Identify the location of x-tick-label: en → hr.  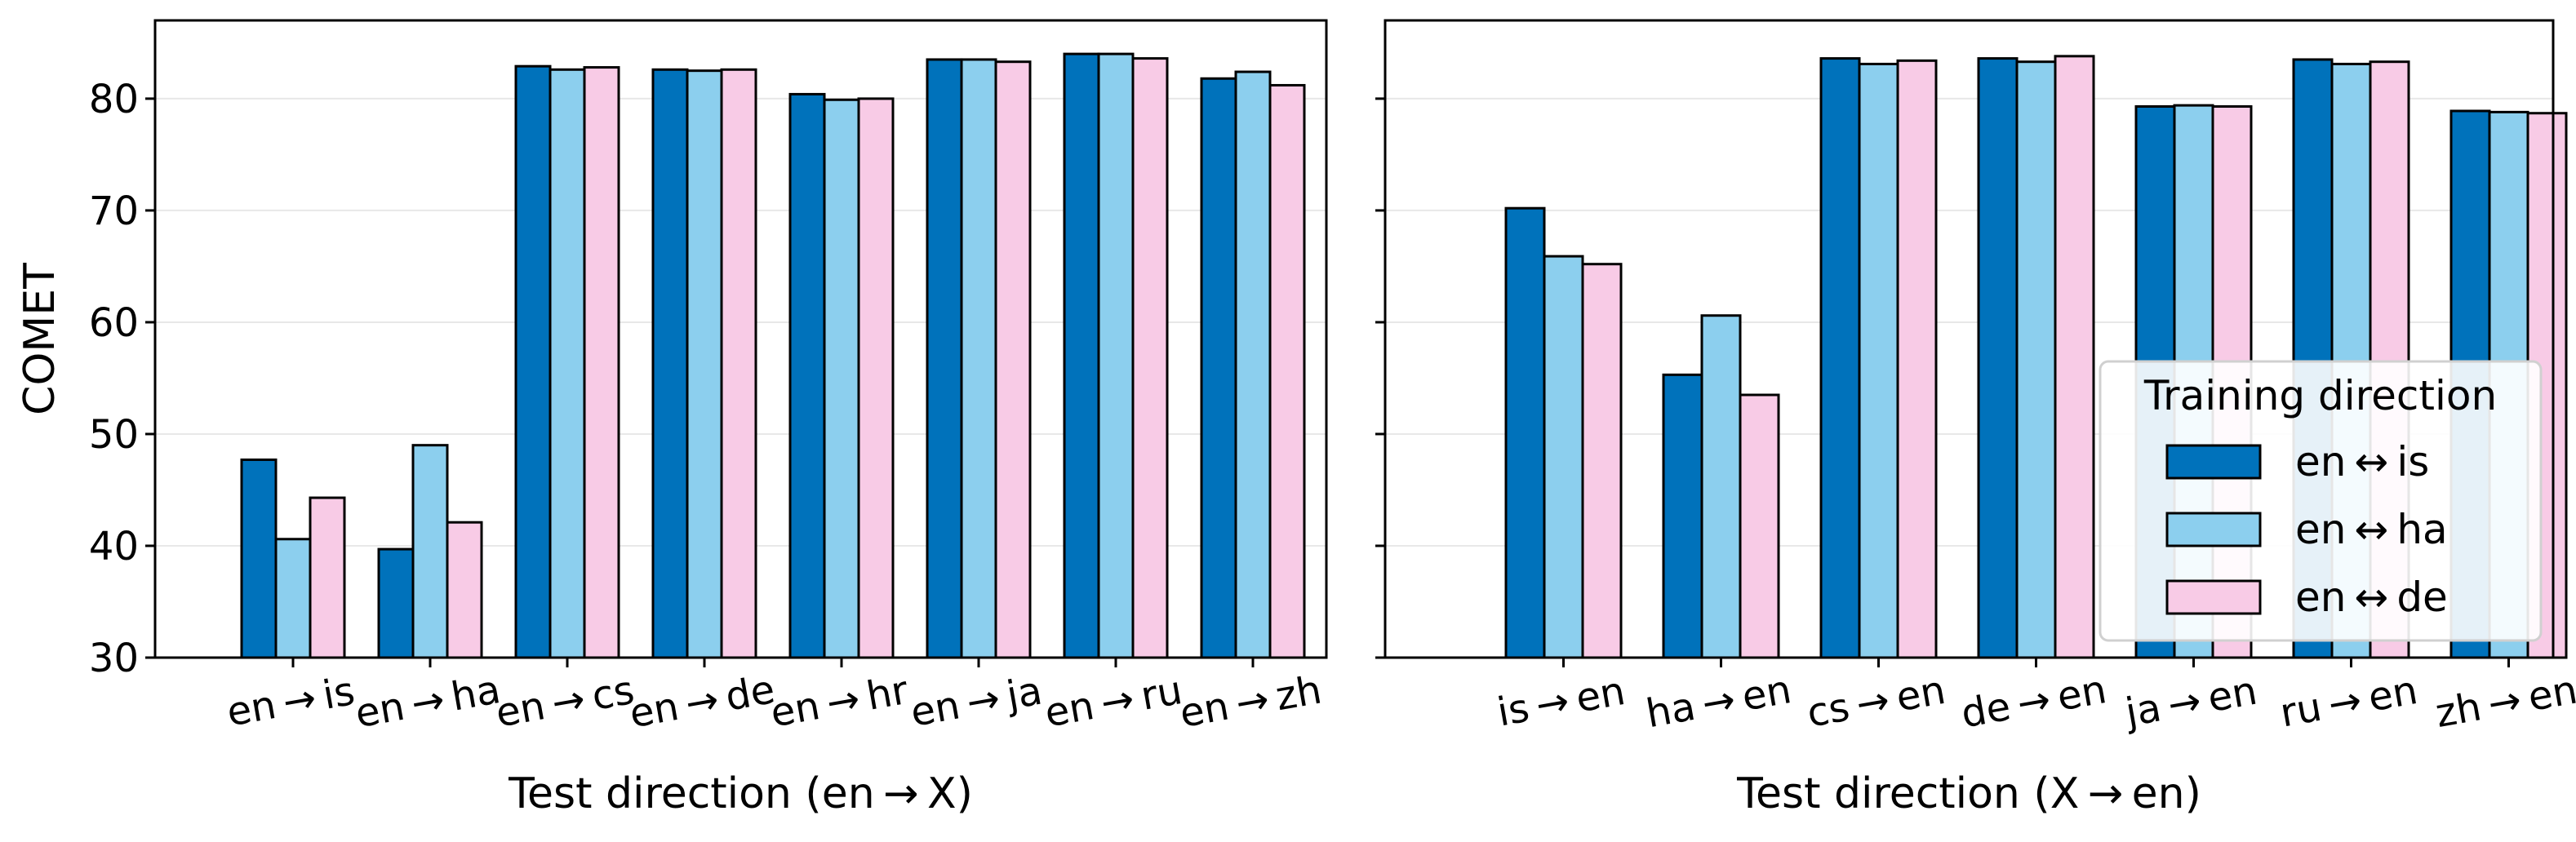
(839, 702).